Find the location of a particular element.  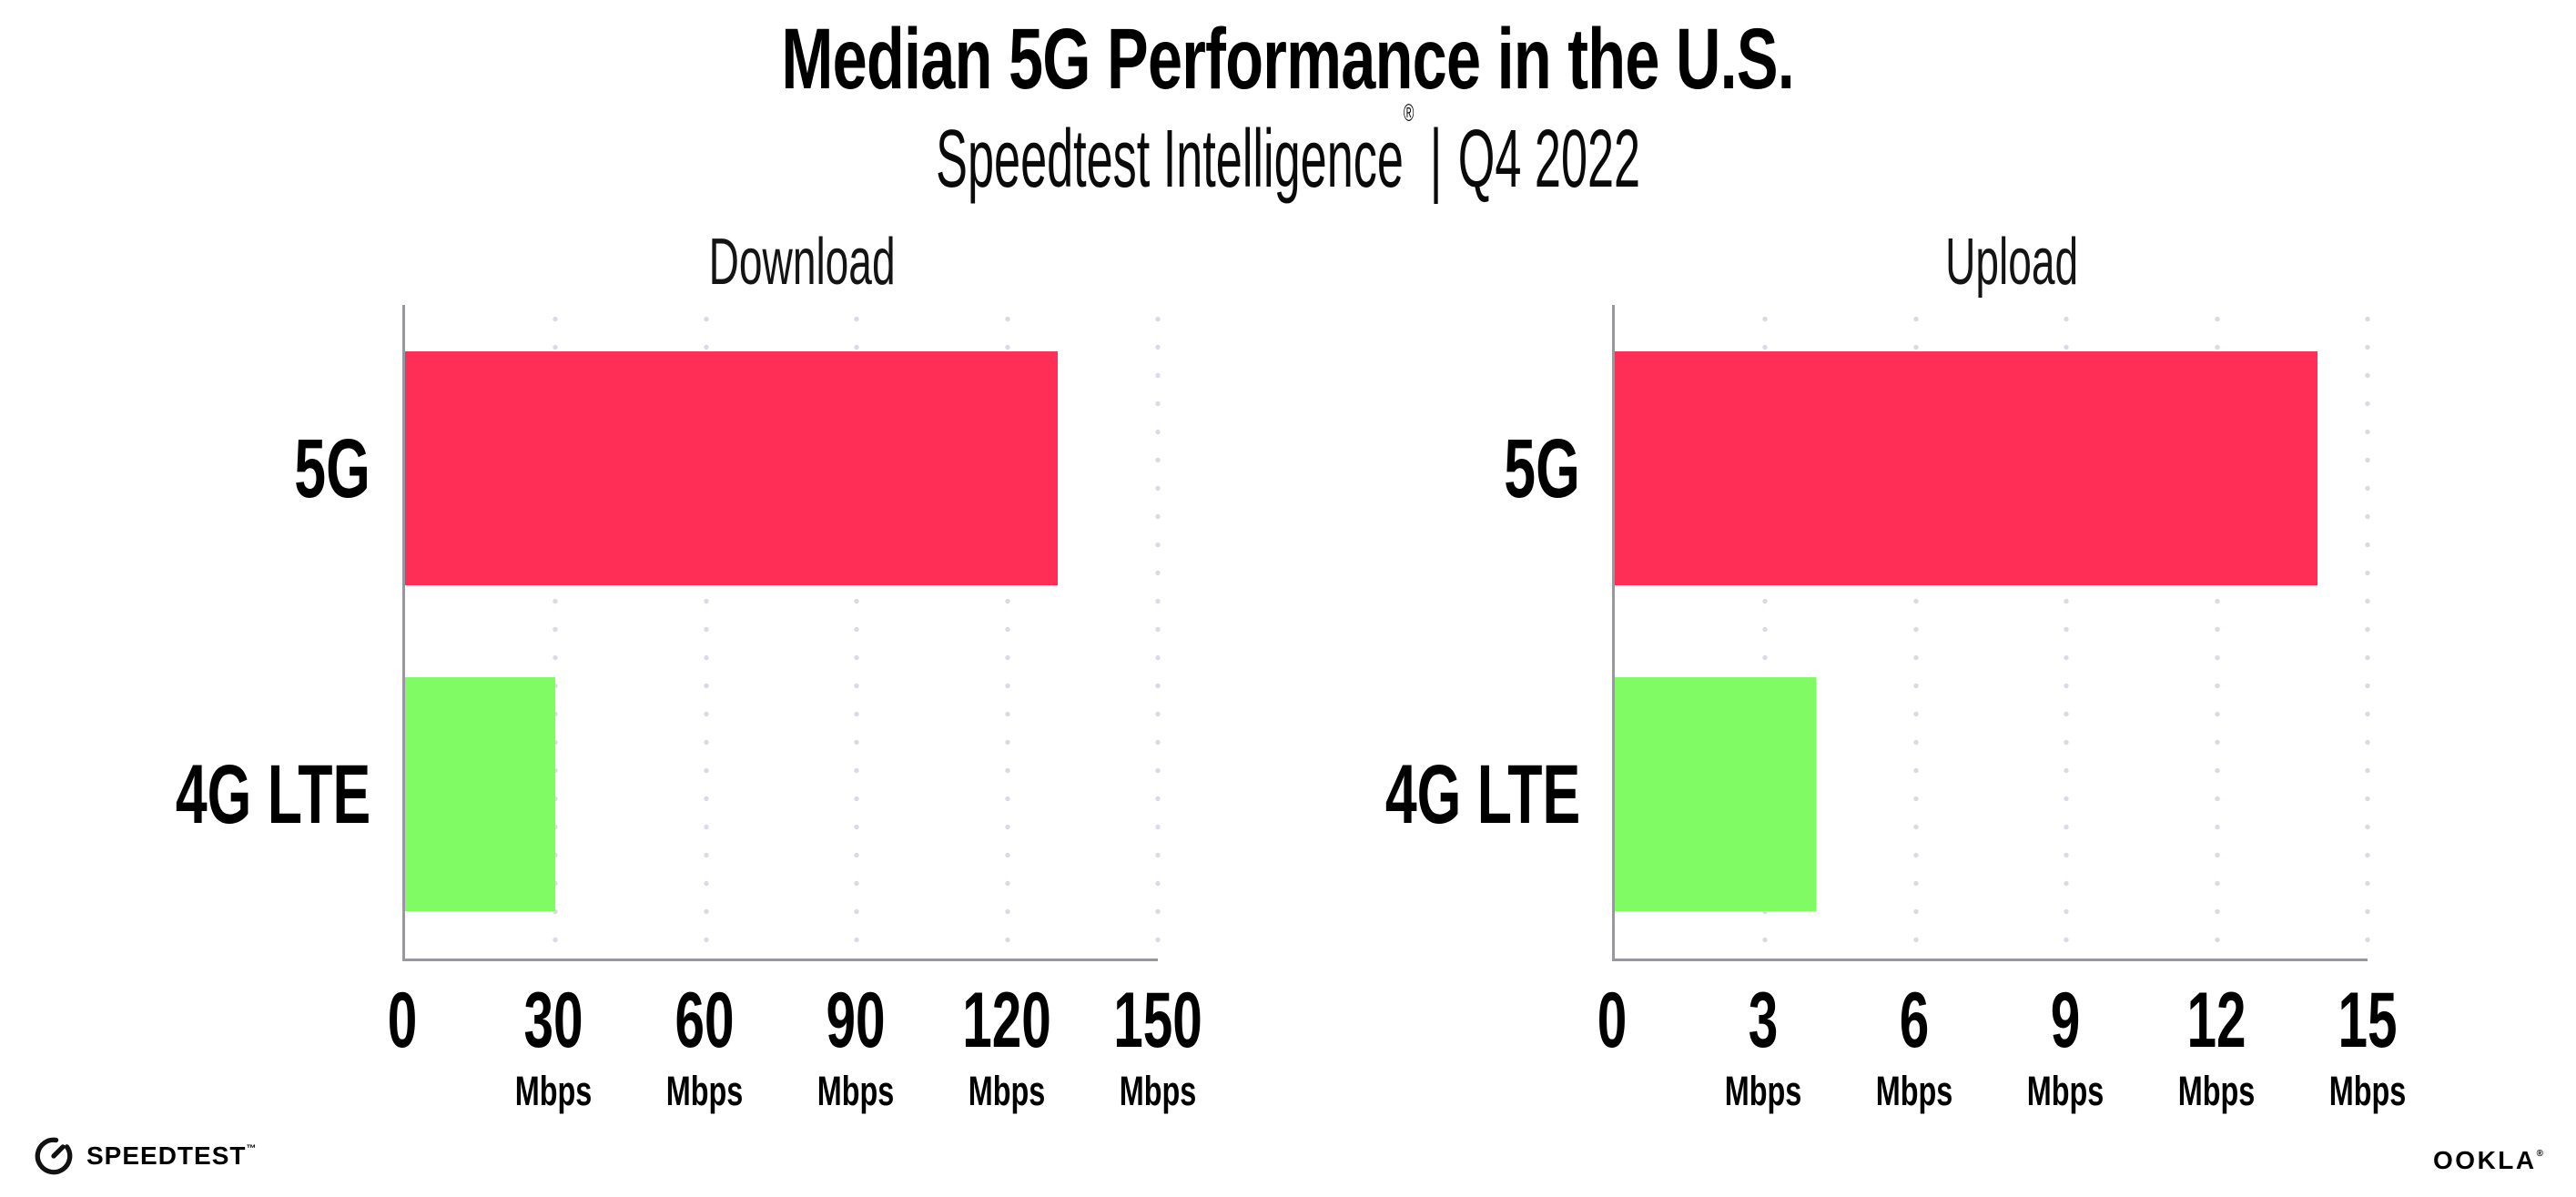

chart-title-download: Download is located at coordinates (802, 262).